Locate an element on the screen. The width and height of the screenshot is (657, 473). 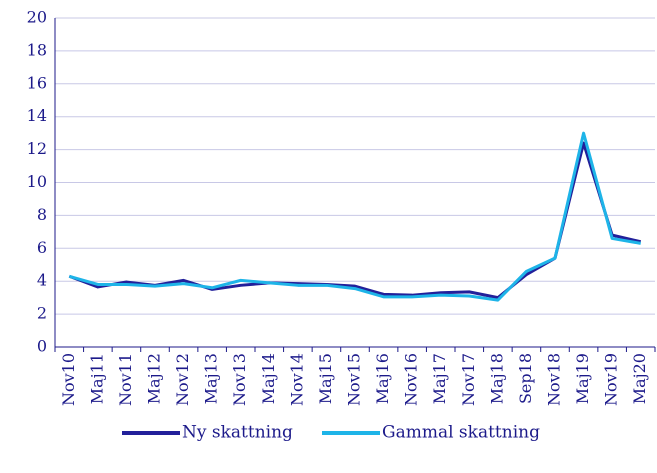
y-tick-label: 6 is located at coordinates (42, 247).